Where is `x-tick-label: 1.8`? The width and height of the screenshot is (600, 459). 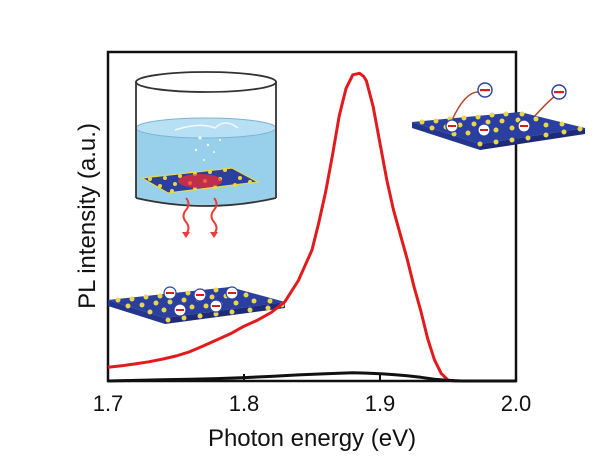 x-tick-label: 1.8 is located at coordinates (244, 403).